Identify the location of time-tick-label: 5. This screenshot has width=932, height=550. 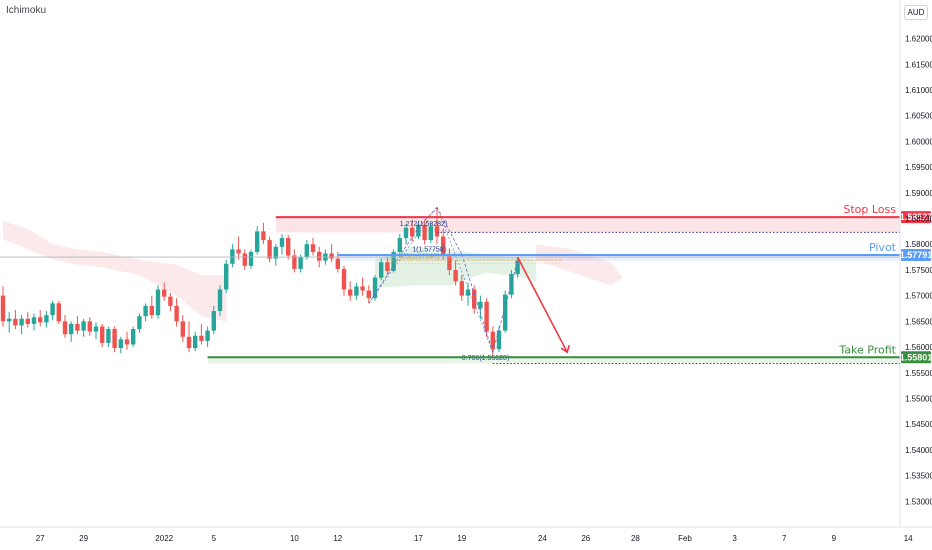
(214, 538).